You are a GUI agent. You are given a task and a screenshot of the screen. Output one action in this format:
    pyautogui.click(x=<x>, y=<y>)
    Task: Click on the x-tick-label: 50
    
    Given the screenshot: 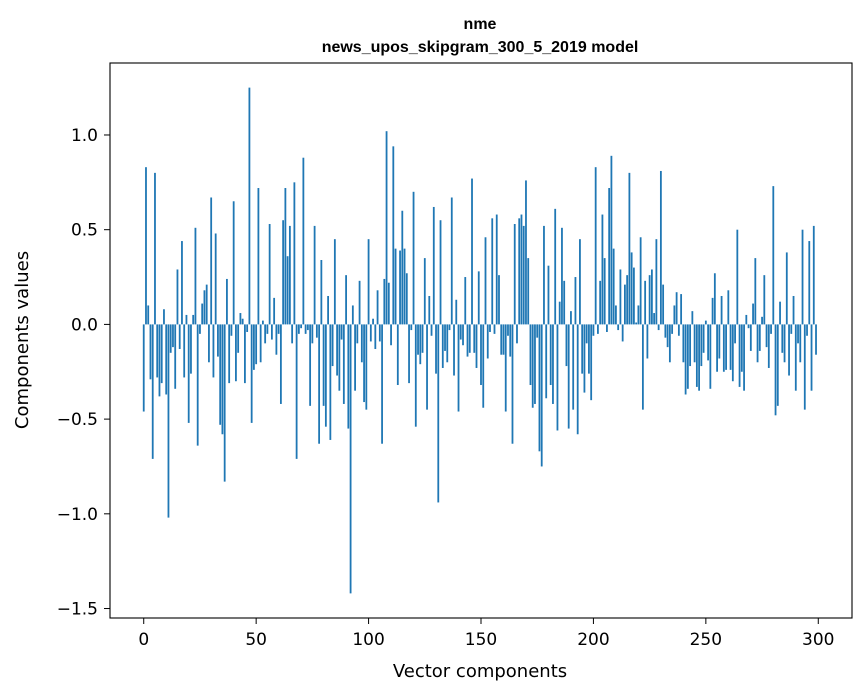 What is the action you would take?
    pyautogui.click(x=256, y=640)
    